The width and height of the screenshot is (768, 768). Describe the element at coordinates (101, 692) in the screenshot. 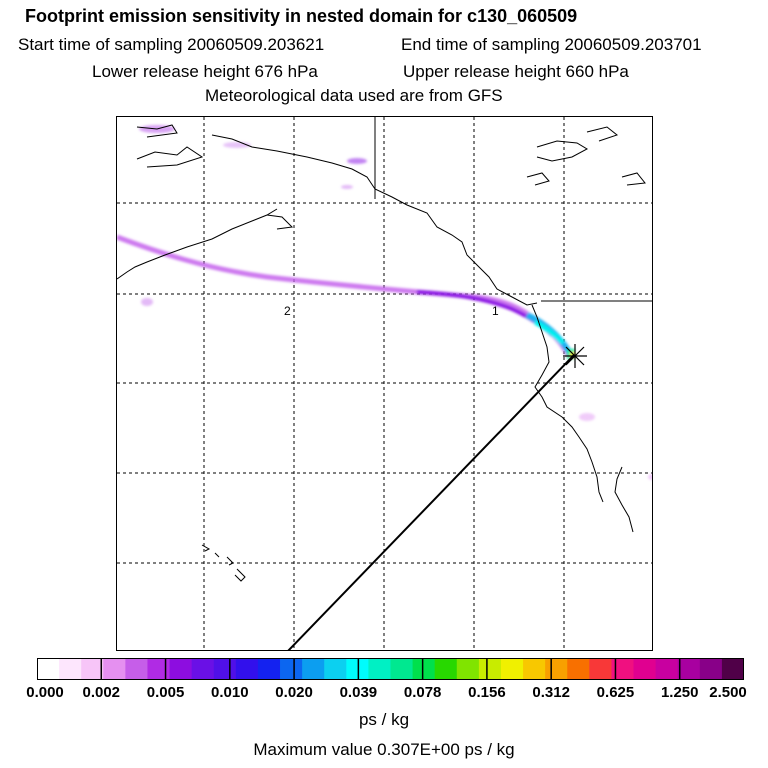

I see `colorbar-tick-label: 0.002` at that location.